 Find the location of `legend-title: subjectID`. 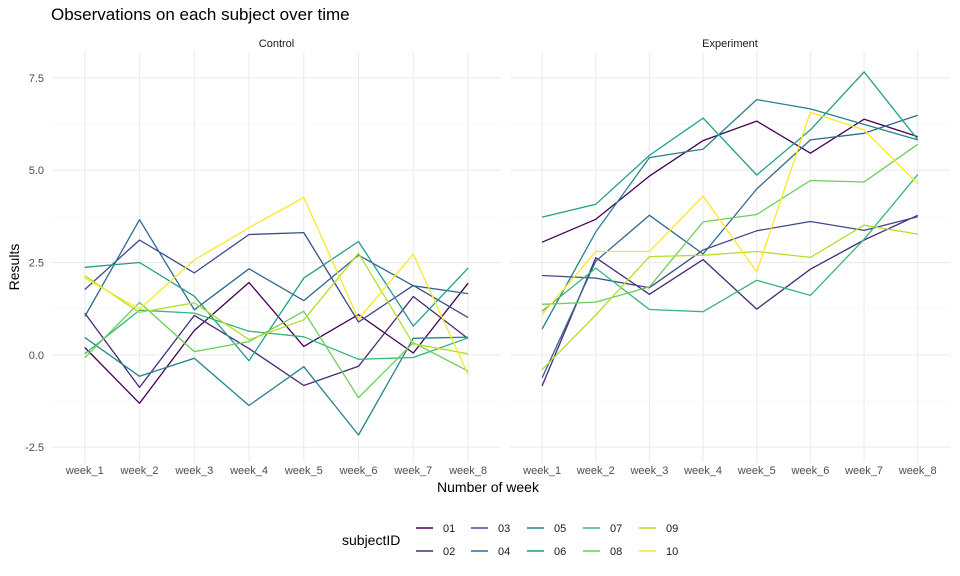

legend-title: subjectID is located at coordinates (371, 540).